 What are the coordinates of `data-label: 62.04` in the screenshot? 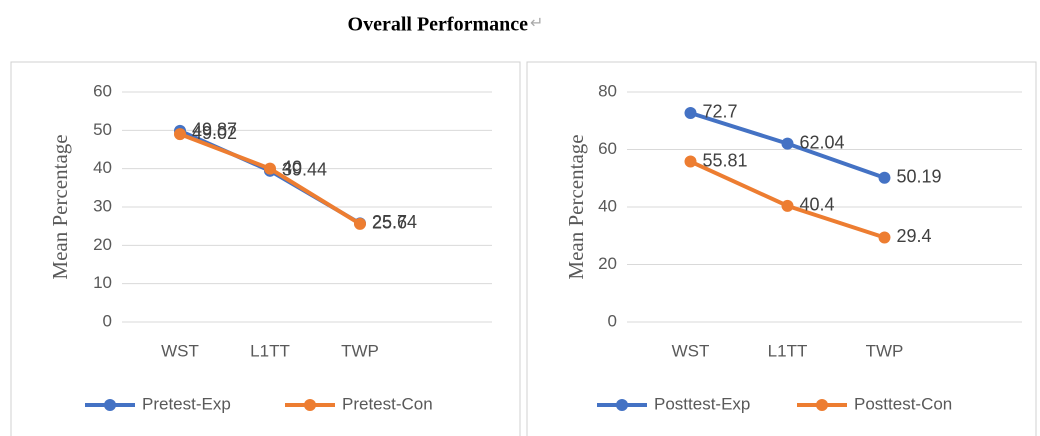 It's located at (822, 142).